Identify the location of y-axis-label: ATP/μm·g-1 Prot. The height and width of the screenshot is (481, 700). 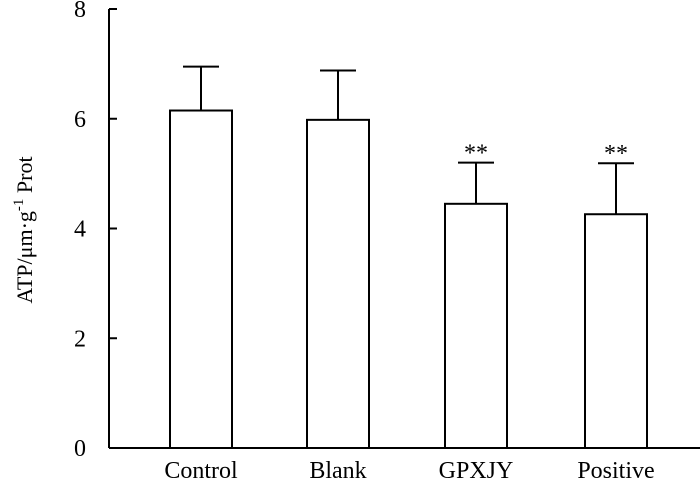
(24, 229).